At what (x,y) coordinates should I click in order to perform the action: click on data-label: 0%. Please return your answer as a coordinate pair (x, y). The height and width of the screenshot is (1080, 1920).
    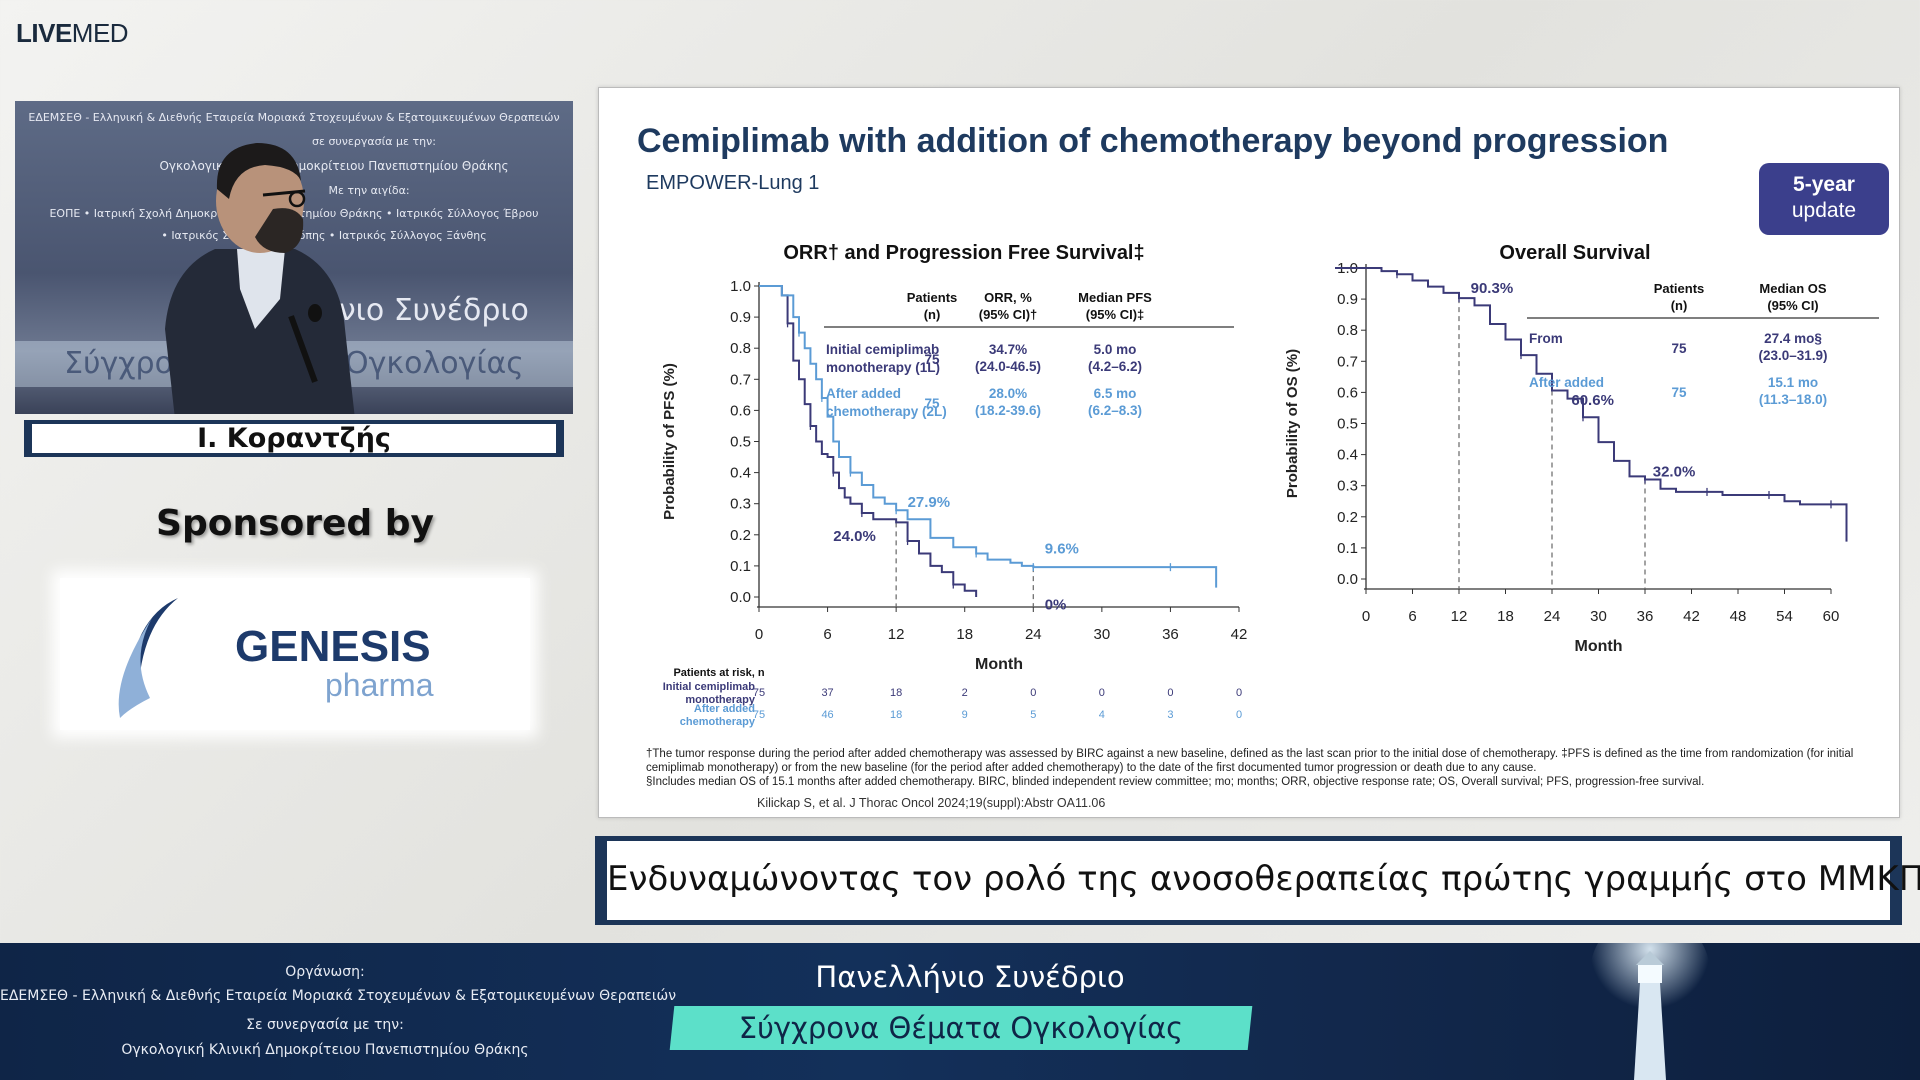
    Looking at the image, I should click on (1056, 604).